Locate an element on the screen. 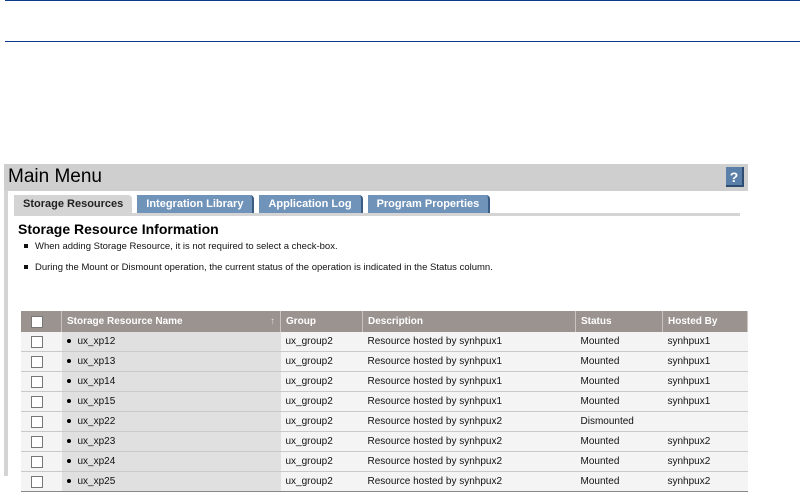 Image resolution: width=800 pixels, height=492 pixels. panel-title: Main Menu is located at coordinates (55, 176).